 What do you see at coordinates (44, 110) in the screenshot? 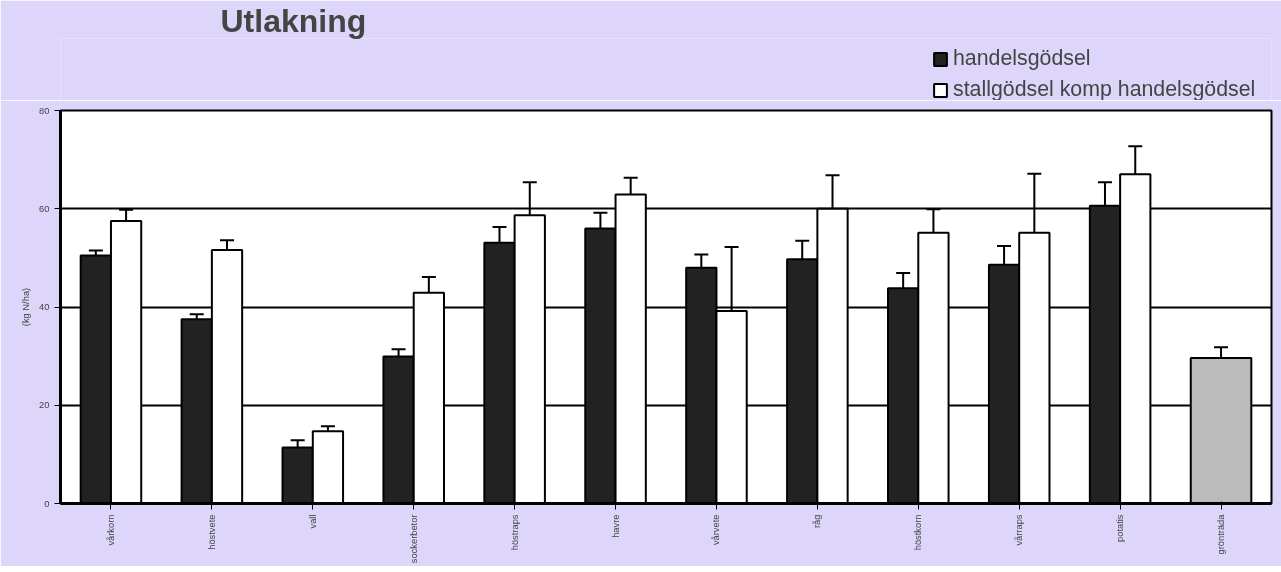
I see `y-tick-label: 80` at bounding box center [44, 110].